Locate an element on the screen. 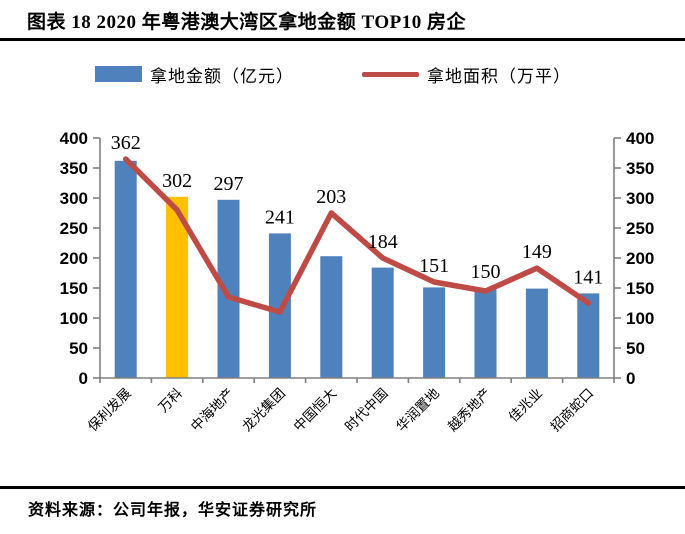 Image resolution: width=685 pixels, height=534 pixels. legend-line-swatch is located at coordinates (390, 74).